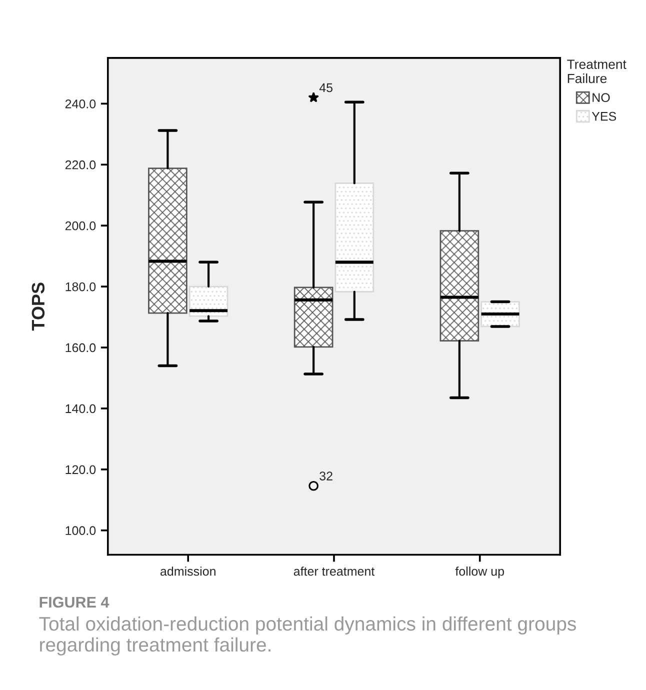  What do you see at coordinates (81, 347) in the screenshot?
I see `y-tick-label: 160.0` at bounding box center [81, 347].